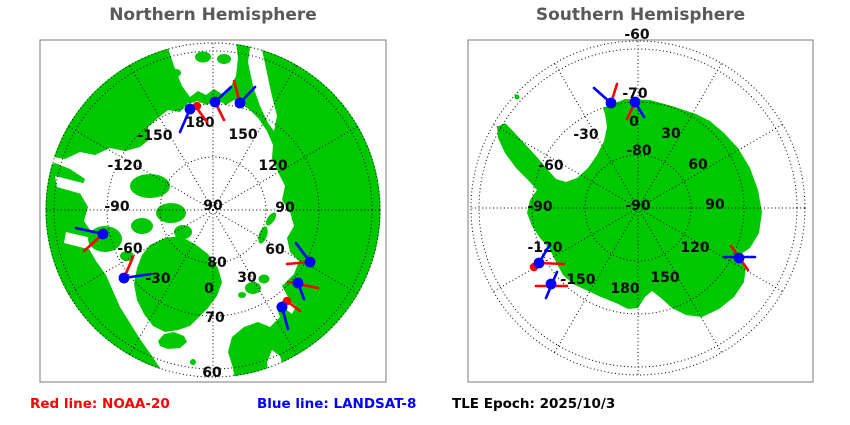  I want to click on island-new-siberian, so click(224, 59).